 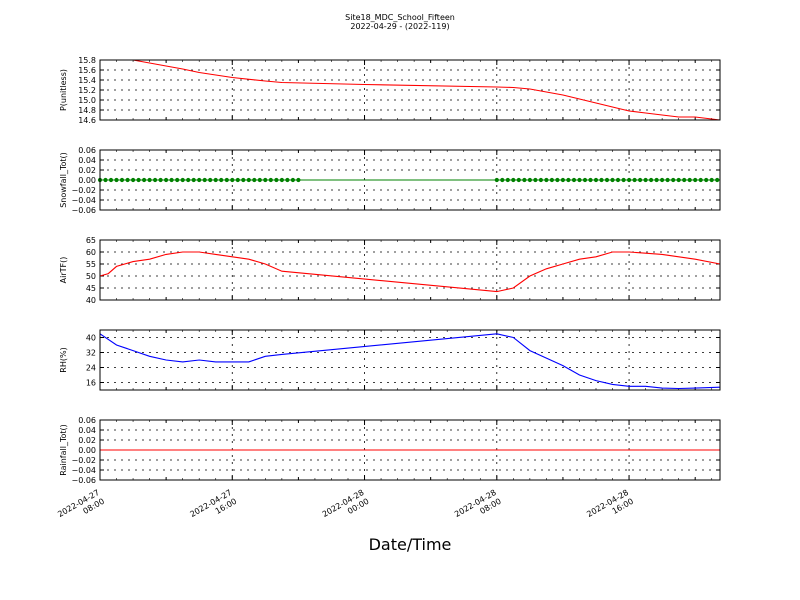 What do you see at coordinates (91, 240) in the screenshot?
I see `y-tick-label: 65` at bounding box center [91, 240].